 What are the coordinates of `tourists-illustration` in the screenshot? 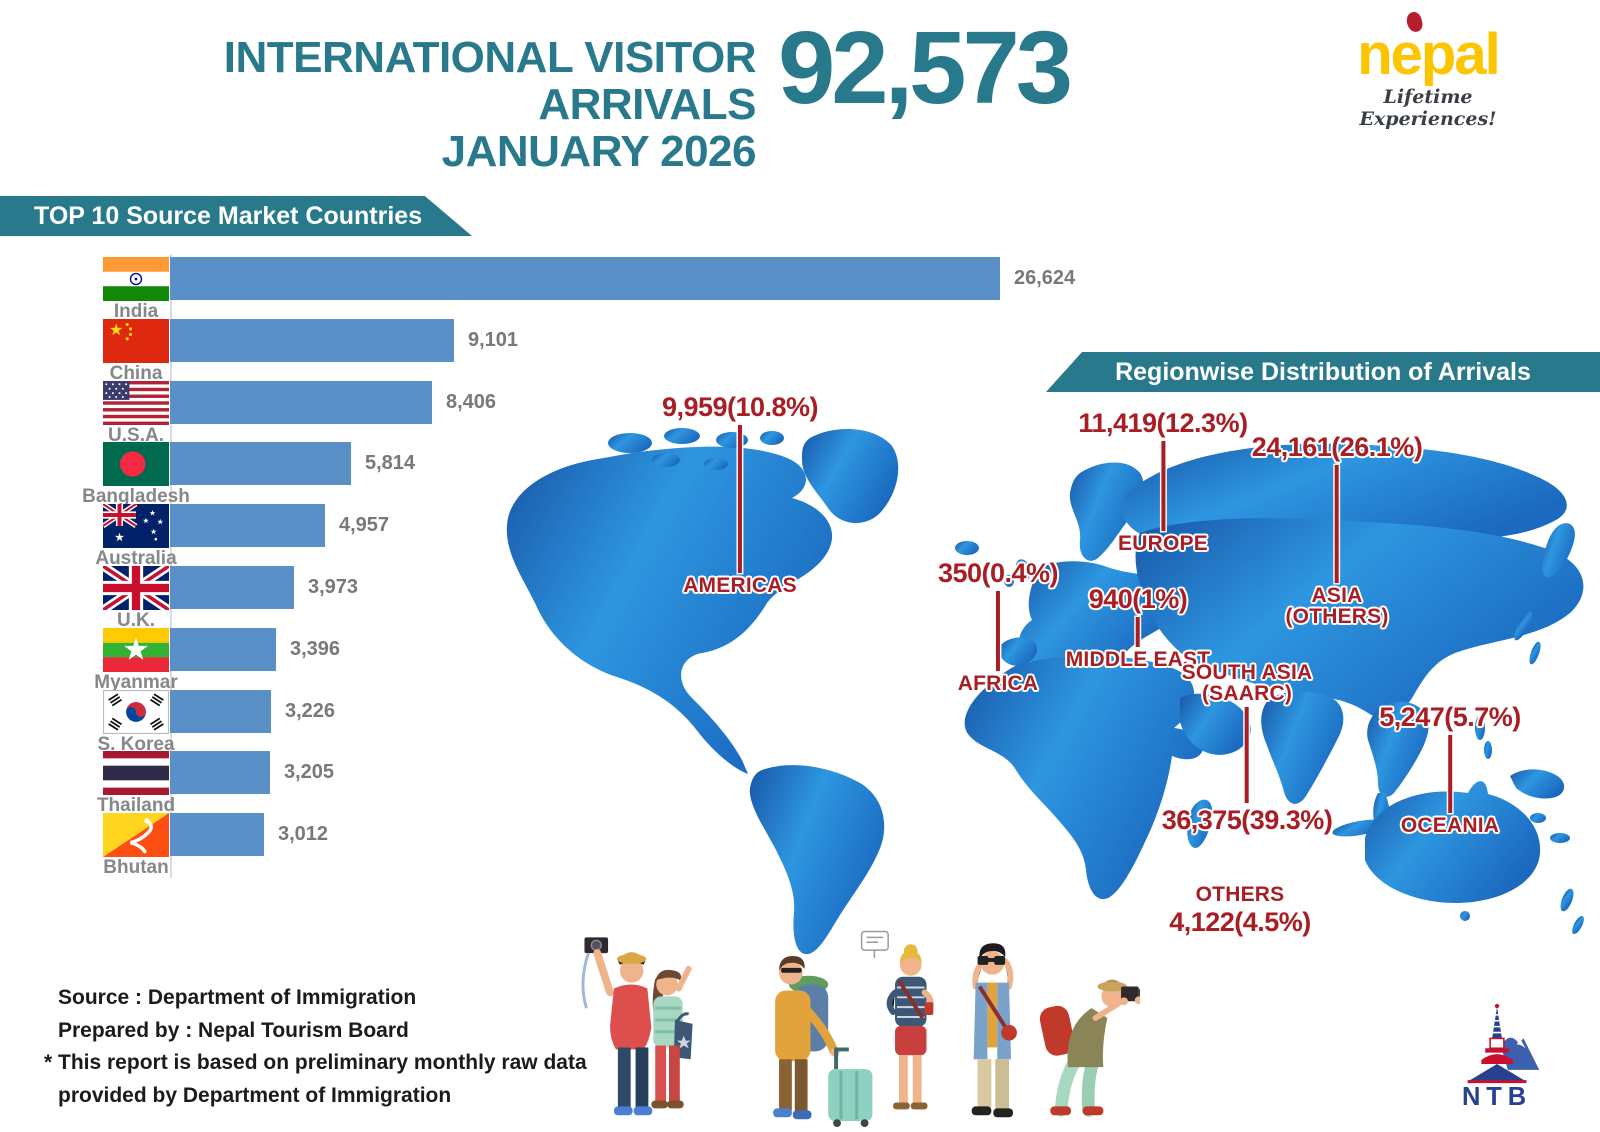 It's located at (860, 1029).